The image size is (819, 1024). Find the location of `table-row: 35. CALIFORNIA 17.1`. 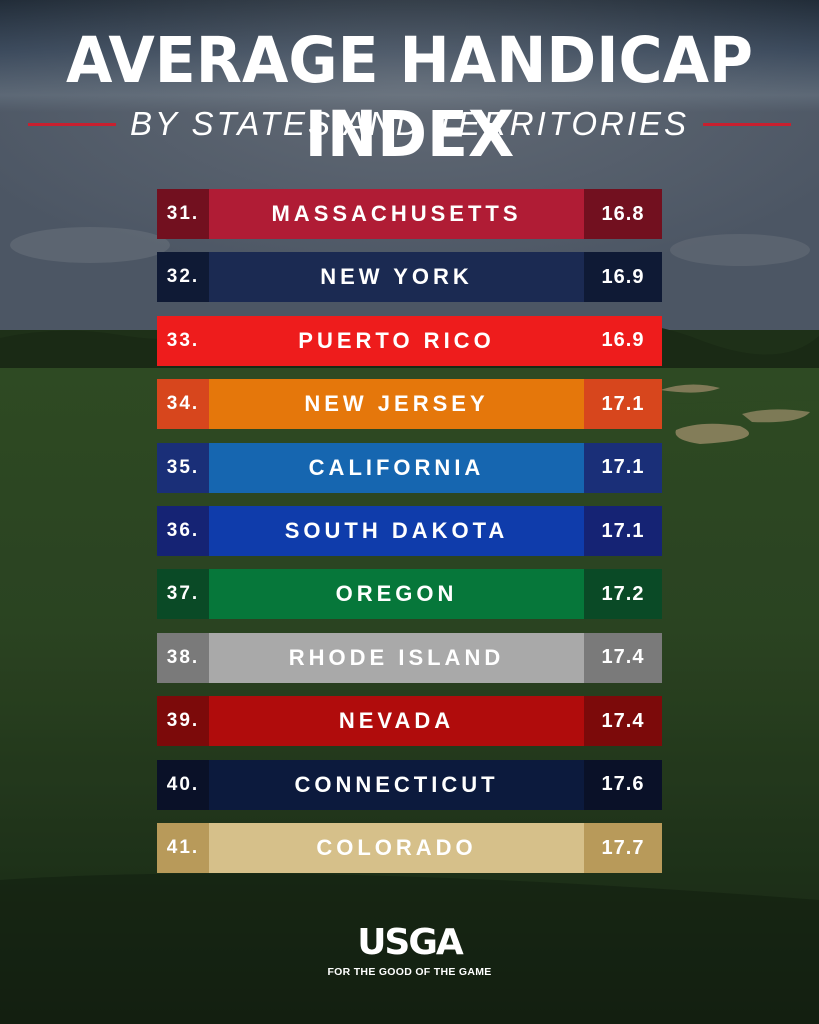

table-row: 35. CALIFORNIA 17.1 is located at coordinates (409, 467).